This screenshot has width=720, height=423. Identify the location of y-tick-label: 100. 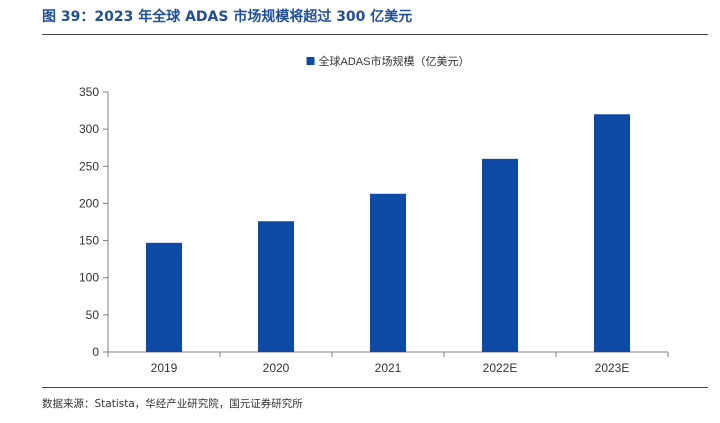
(89, 278).